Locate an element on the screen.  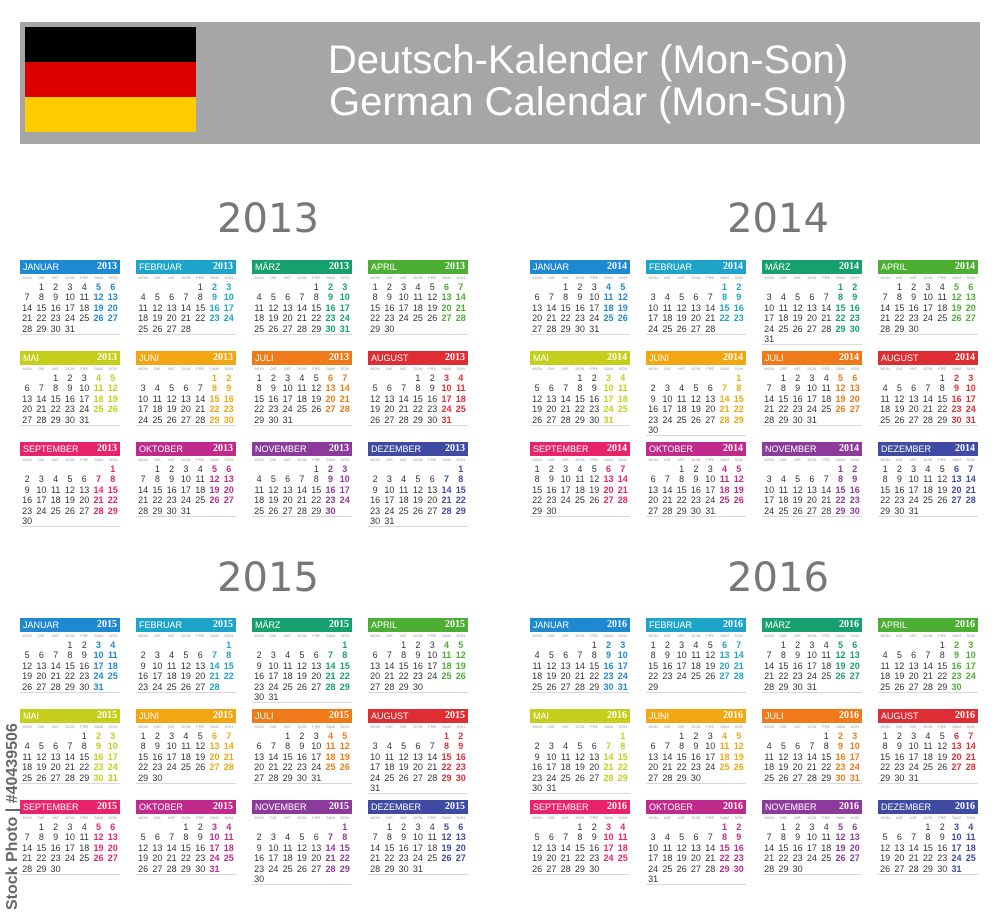
month-year: 2013 is located at coordinates (107, 357).